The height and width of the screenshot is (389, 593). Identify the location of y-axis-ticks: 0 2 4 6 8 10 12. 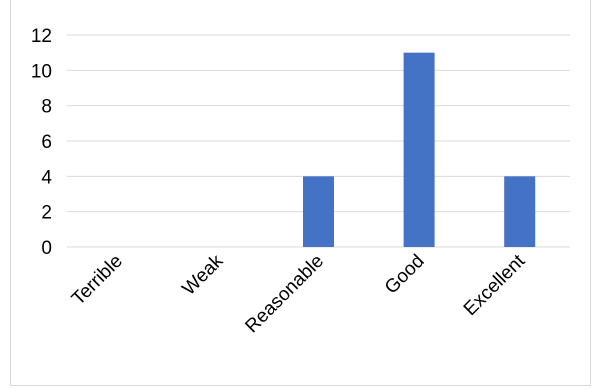
(42, 142).